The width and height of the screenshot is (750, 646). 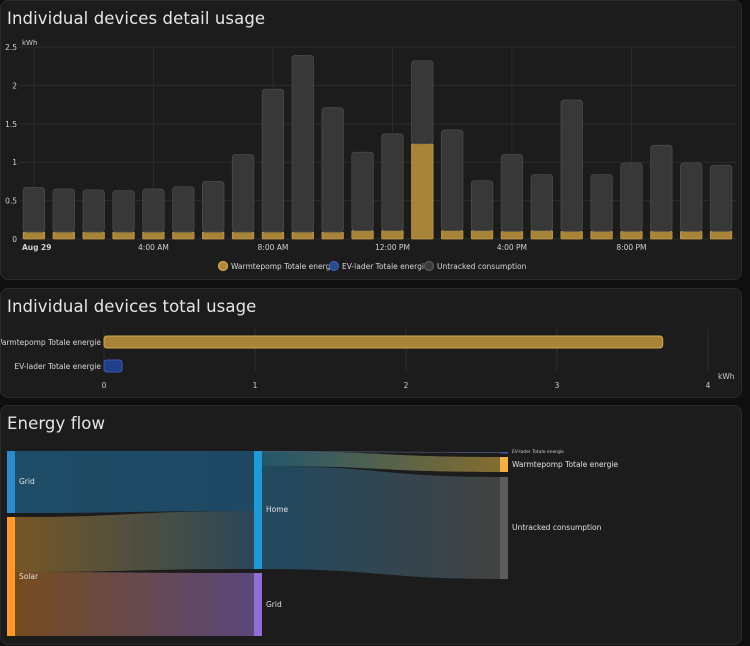 What do you see at coordinates (708, 385) in the screenshot?
I see `x-tick-label: 4` at bounding box center [708, 385].